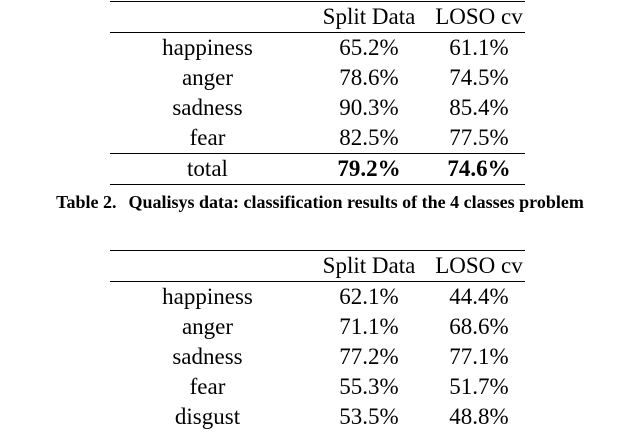 The image size is (630, 432). What do you see at coordinates (369, 326) in the screenshot?
I see `split-value: 71.1%` at bounding box center [369, 326].